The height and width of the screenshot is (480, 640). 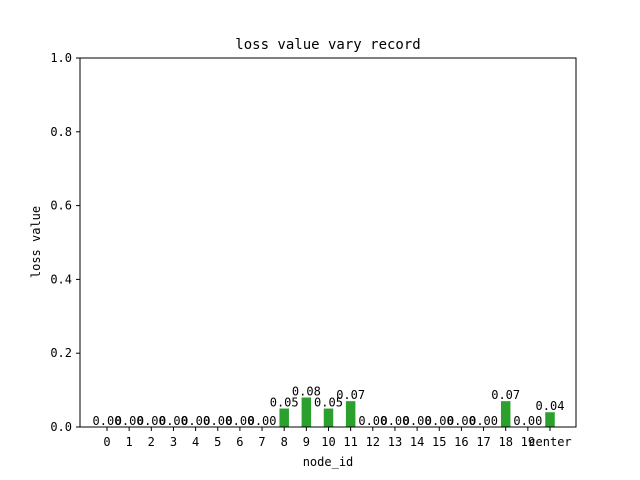 I want to click on x-tick-label: 5, so click(x=217, y=442).